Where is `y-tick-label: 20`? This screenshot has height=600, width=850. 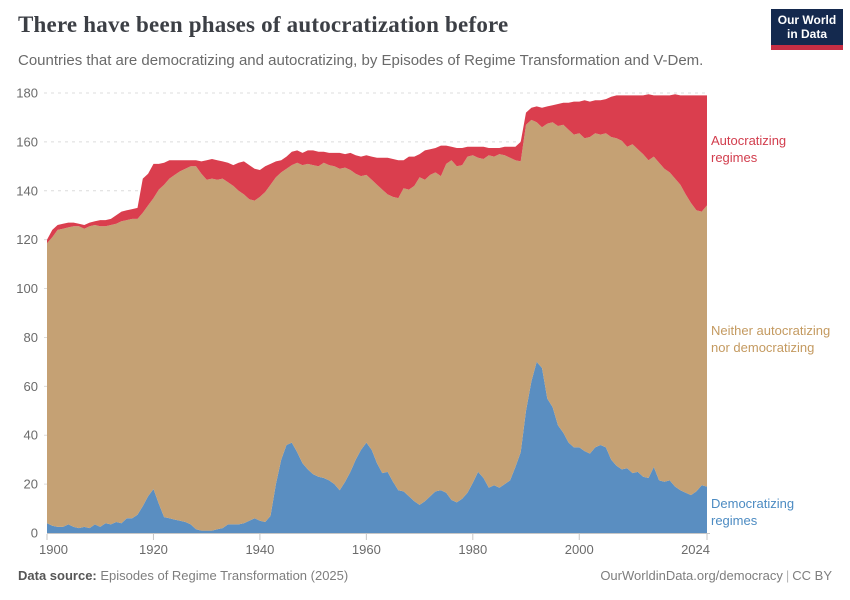
y-tick-label: 20 is located at coordinates (31, 484).